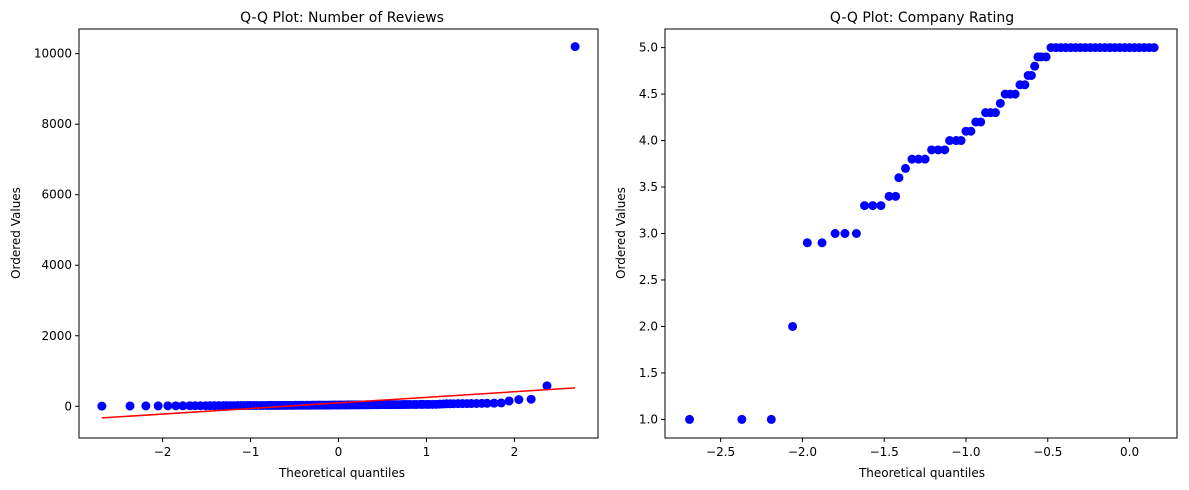 Image resolution: width=1189 pixels, height=490 pixels. I want to click on x-tick-label: 0.0, so click(1129, 452).